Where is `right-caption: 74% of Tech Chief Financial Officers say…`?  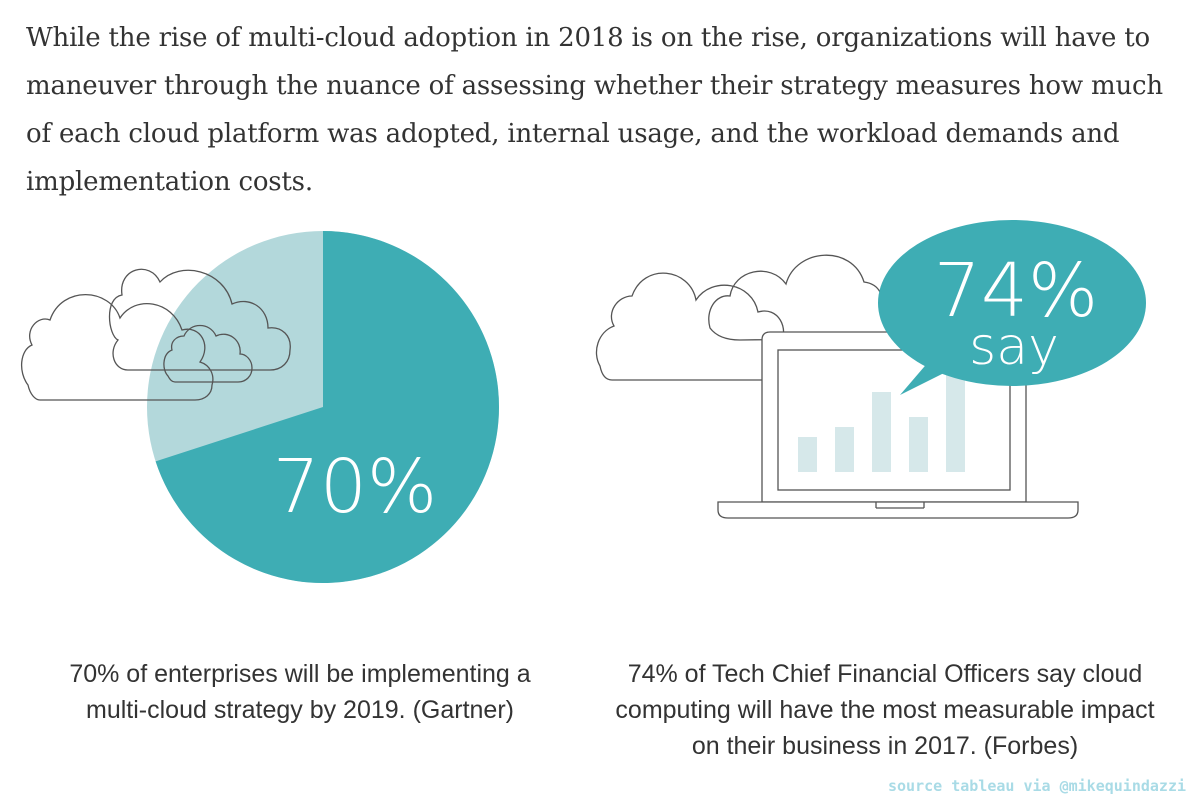 right-caption: 74% of Tech Chief Financial Officers say… is located at coordinates (885, 710).